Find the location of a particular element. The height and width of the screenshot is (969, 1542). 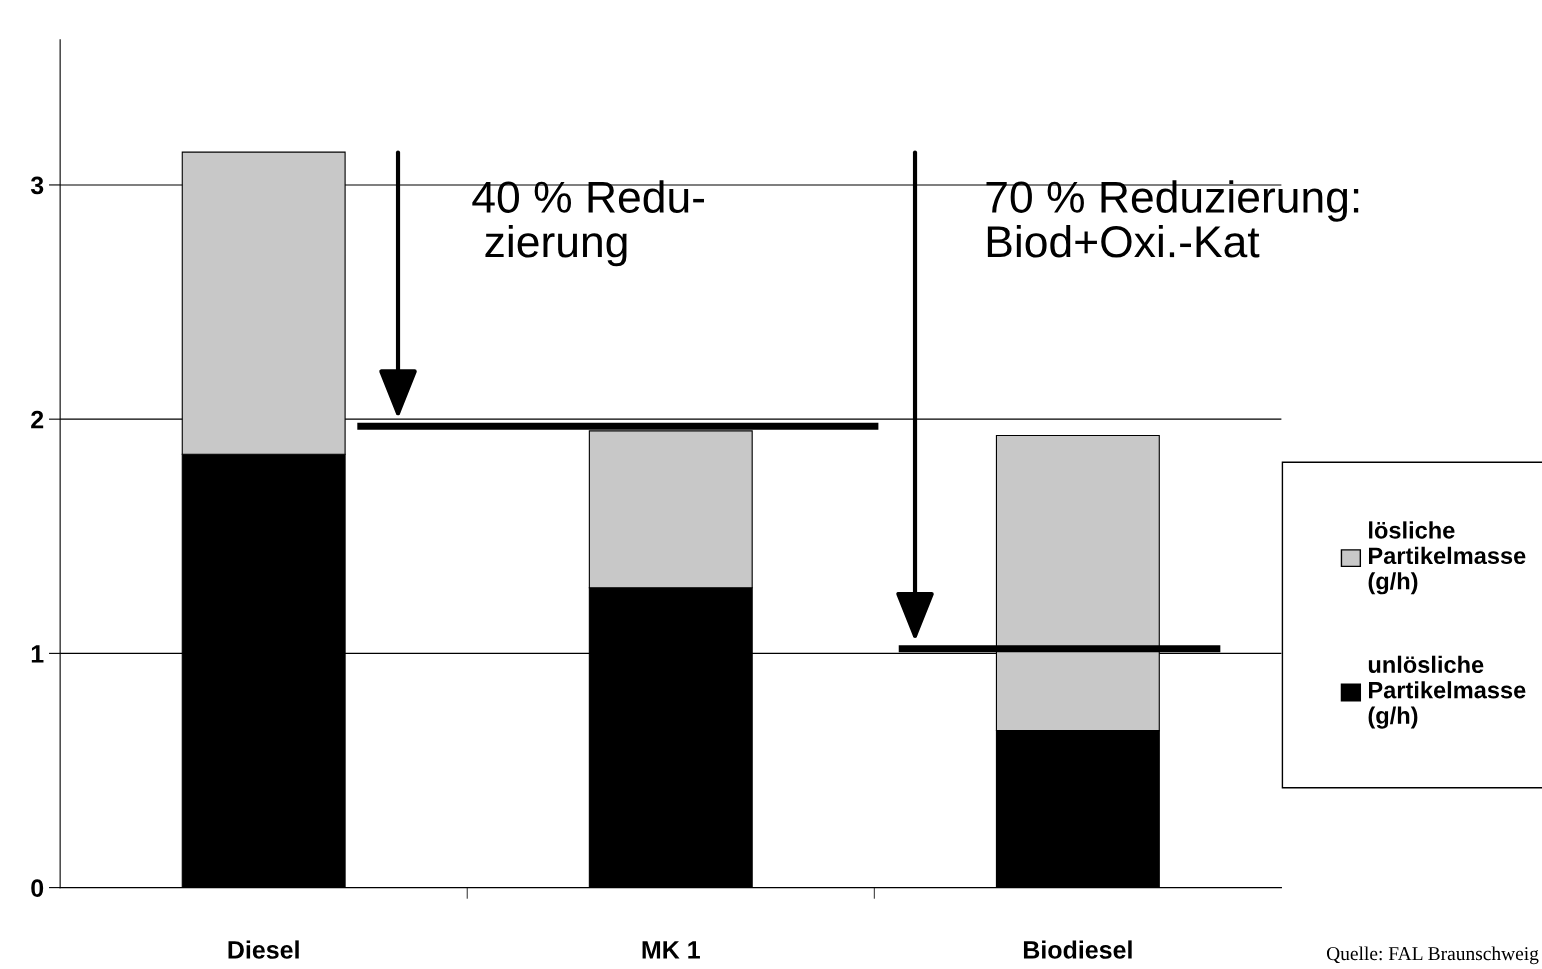

x-tick-label: MK 1 is located at coordinates (671, 950).